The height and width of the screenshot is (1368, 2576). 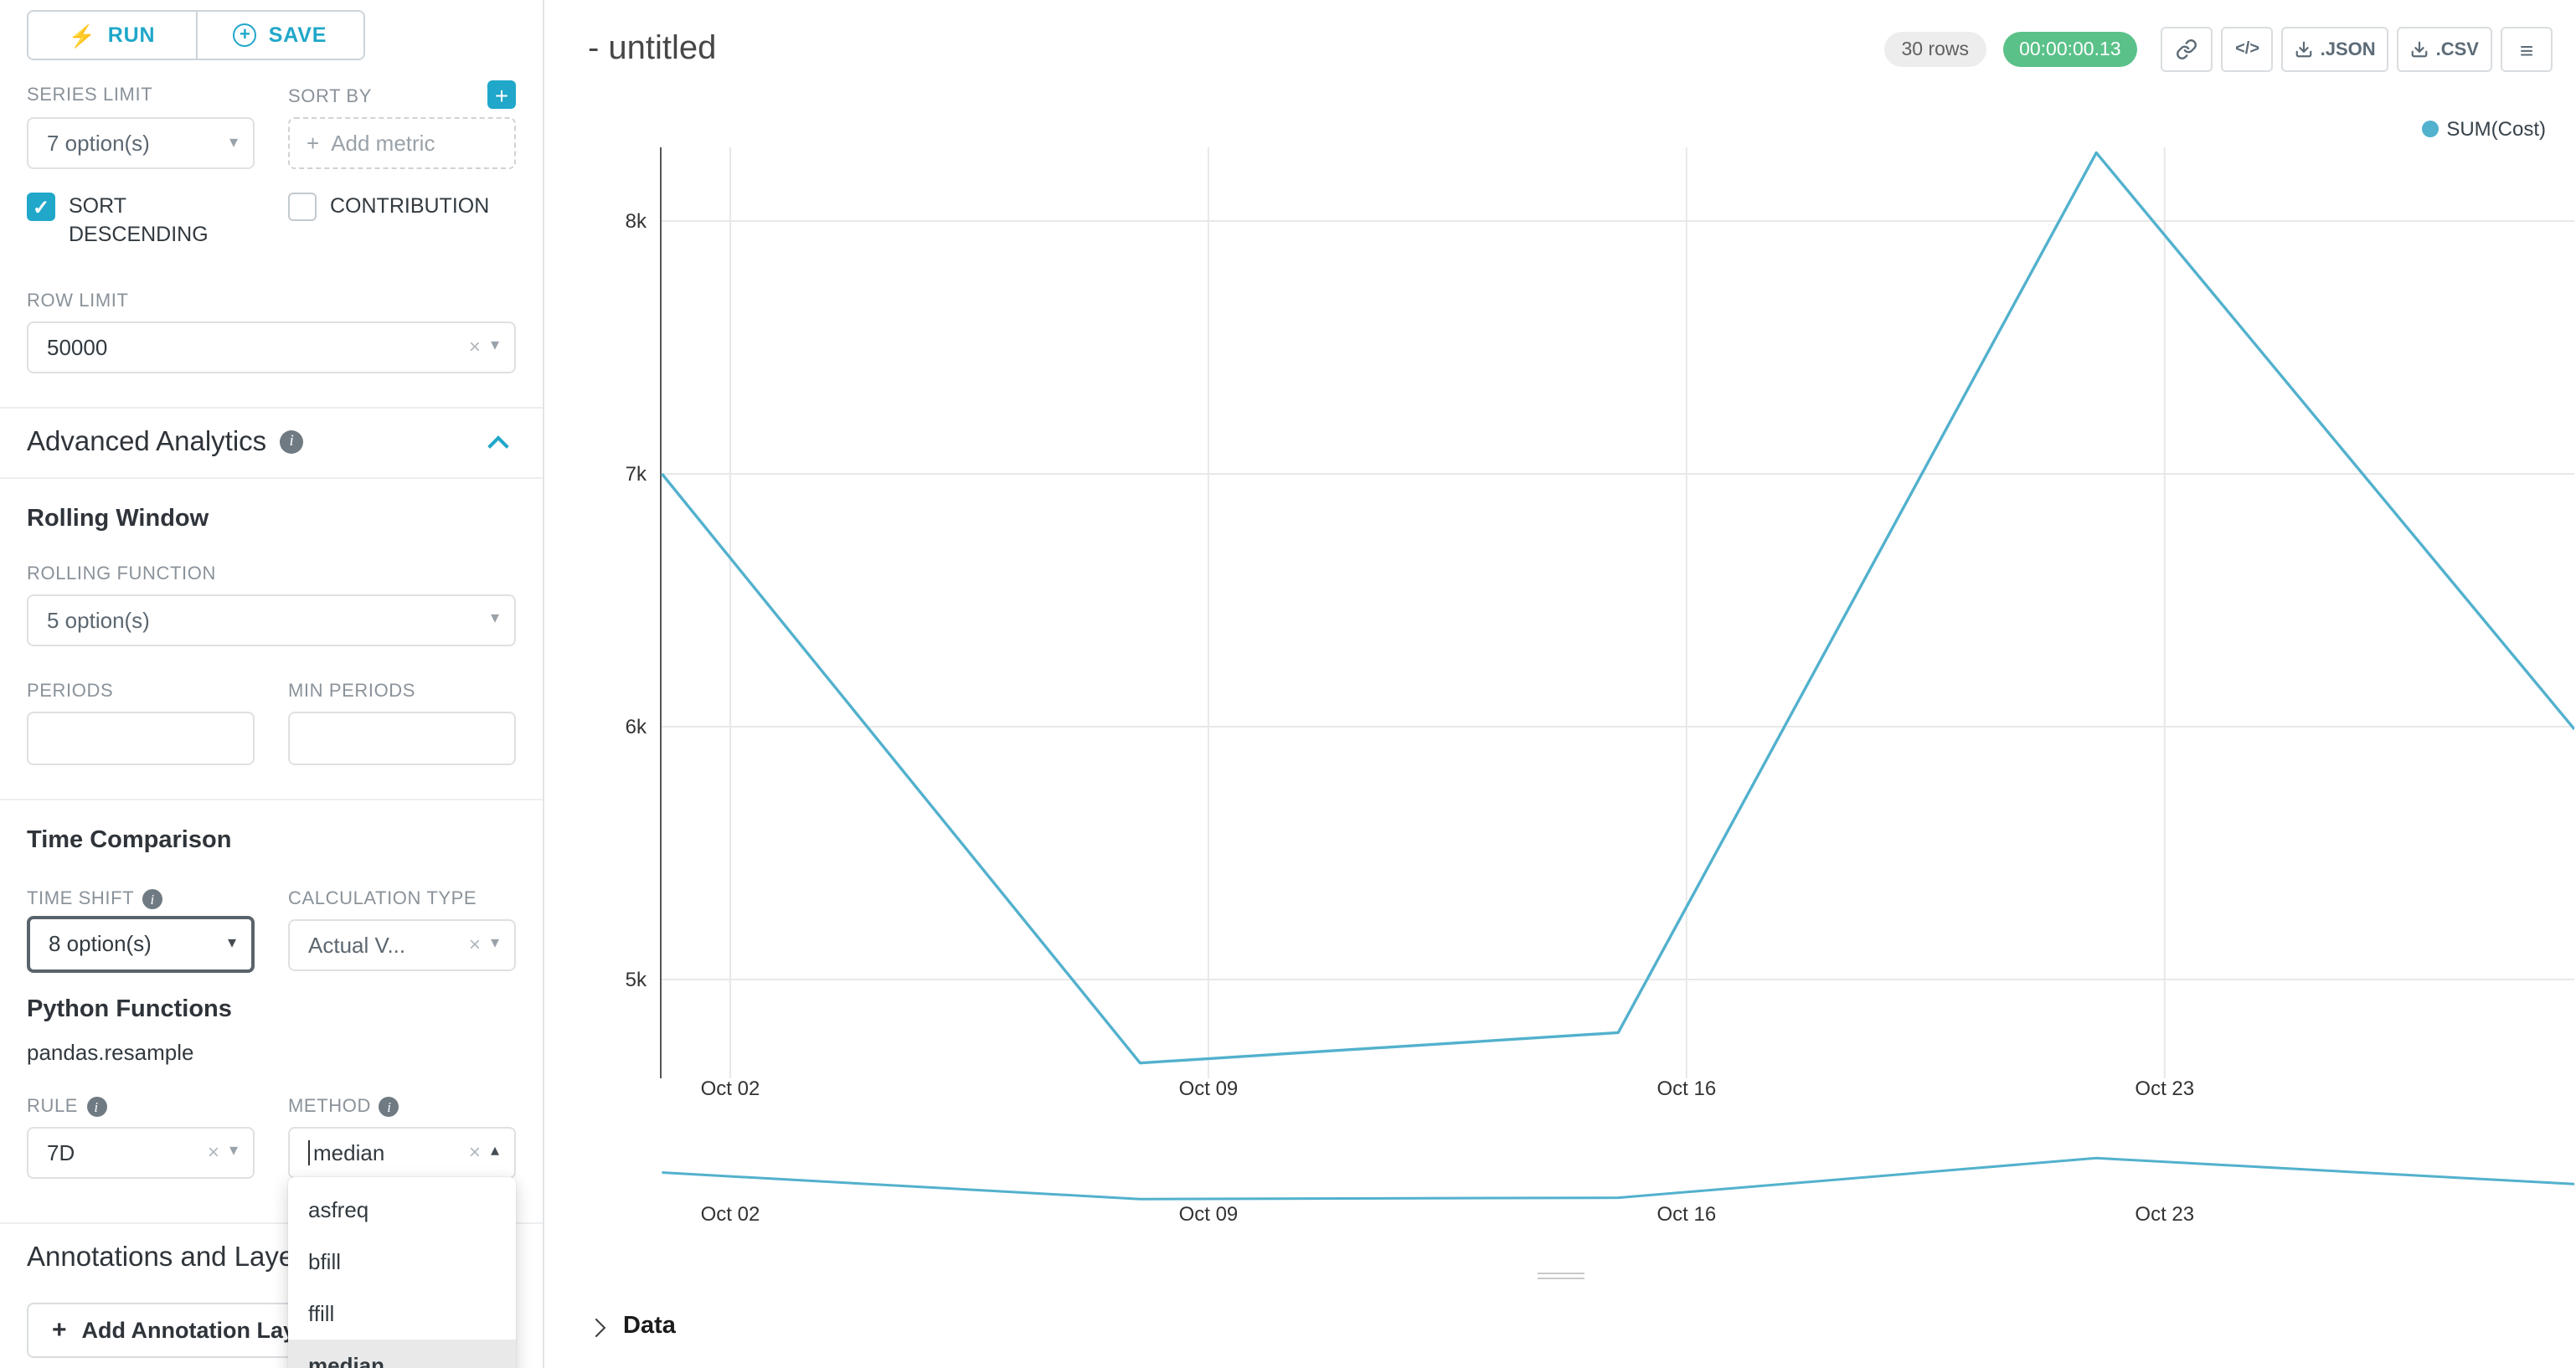 What do you see at coordinates (402, 1262) in the screenshot?
I see `dropdown-option-bfill: bfill` at bounding box center [402, 1262].